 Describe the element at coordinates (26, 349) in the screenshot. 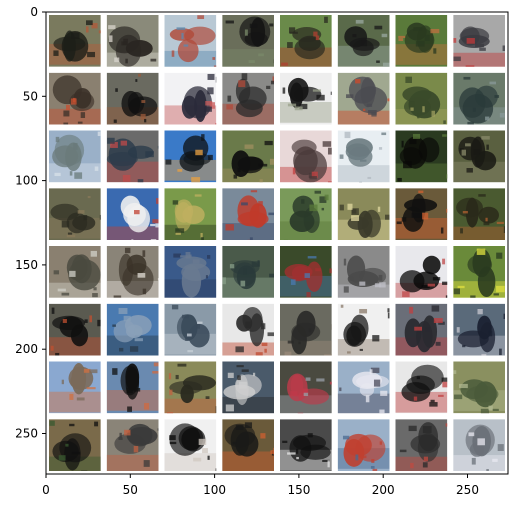

I see `y-tick-label: 200` at that location.